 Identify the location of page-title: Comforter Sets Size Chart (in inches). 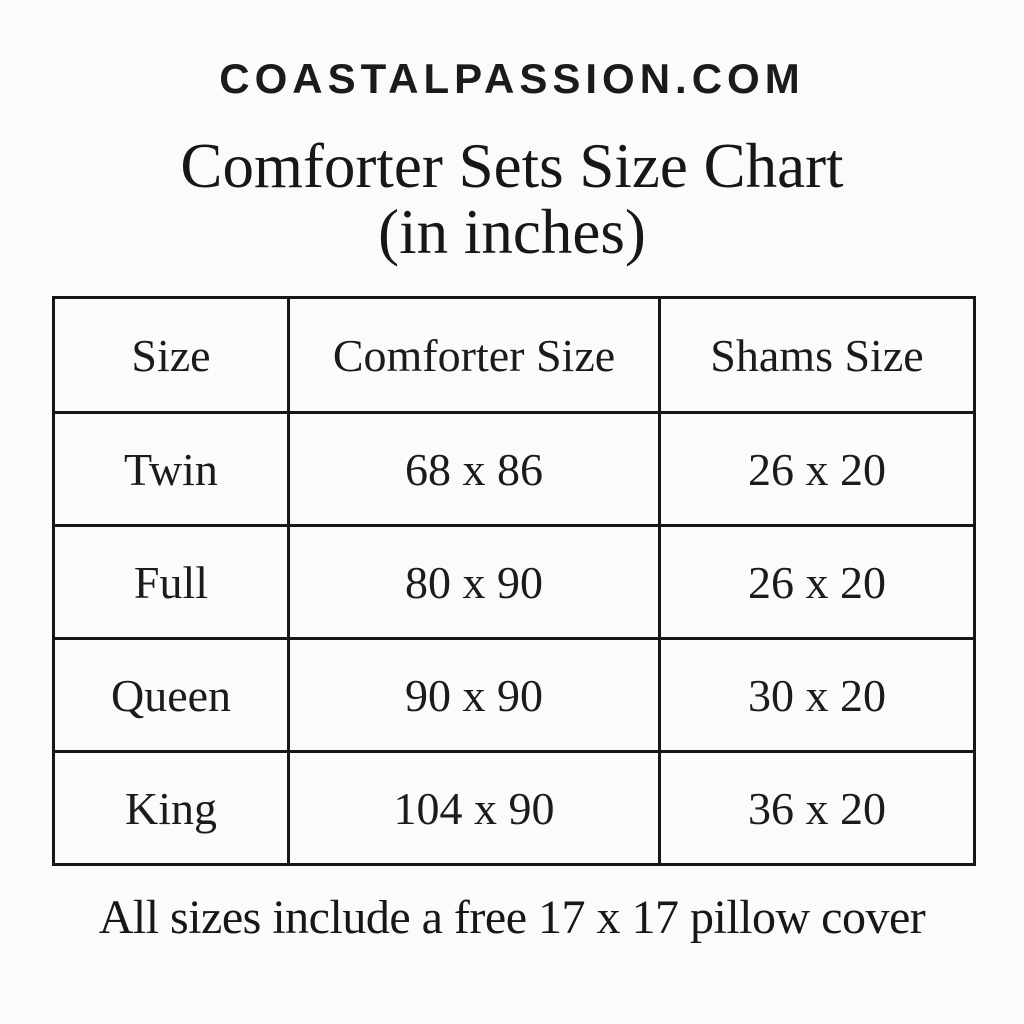
(512, 199).